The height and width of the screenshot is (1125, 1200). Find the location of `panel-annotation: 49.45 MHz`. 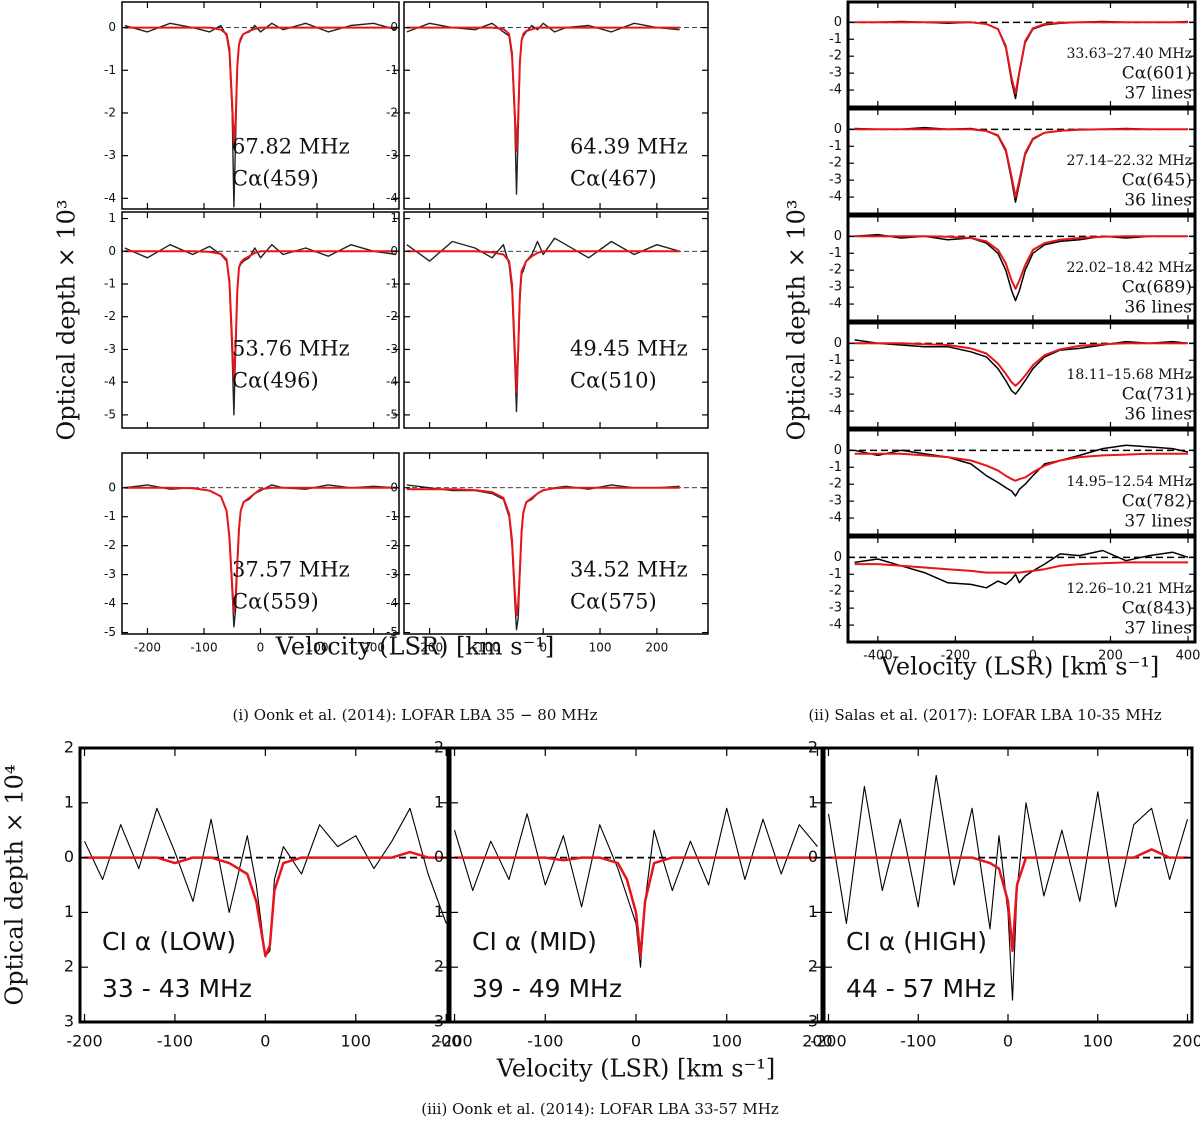

panel-annotation: 49.45 MHz is located at coordinates (629, 349).